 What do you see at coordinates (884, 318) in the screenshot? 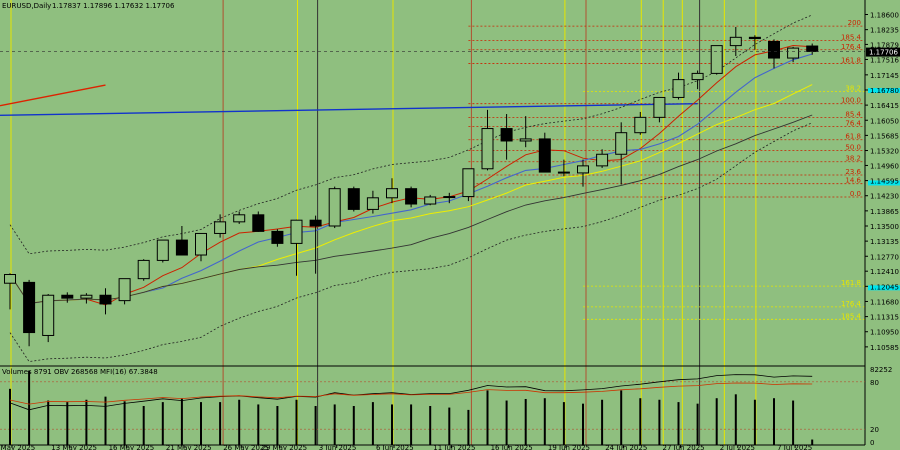
I see `price-tick-label: 1.11315` at bounding box center [884, 318].